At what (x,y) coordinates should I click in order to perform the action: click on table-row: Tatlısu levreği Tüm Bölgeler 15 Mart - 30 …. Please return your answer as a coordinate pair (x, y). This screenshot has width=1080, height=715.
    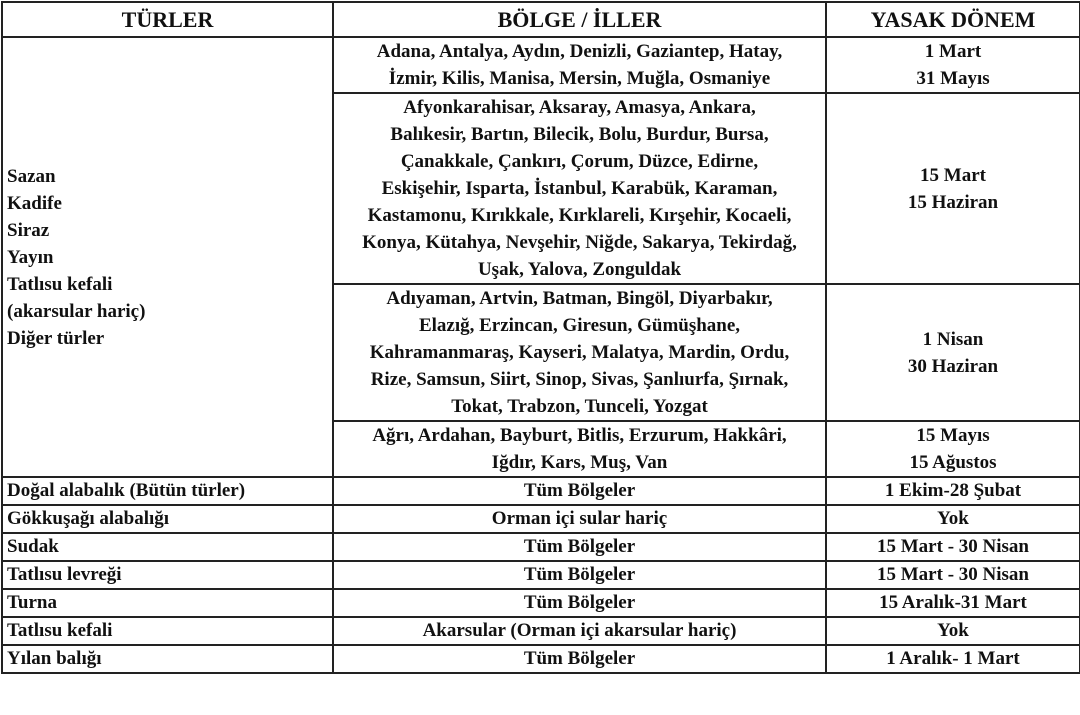
    Looking at the image, I should click on (540, 575).